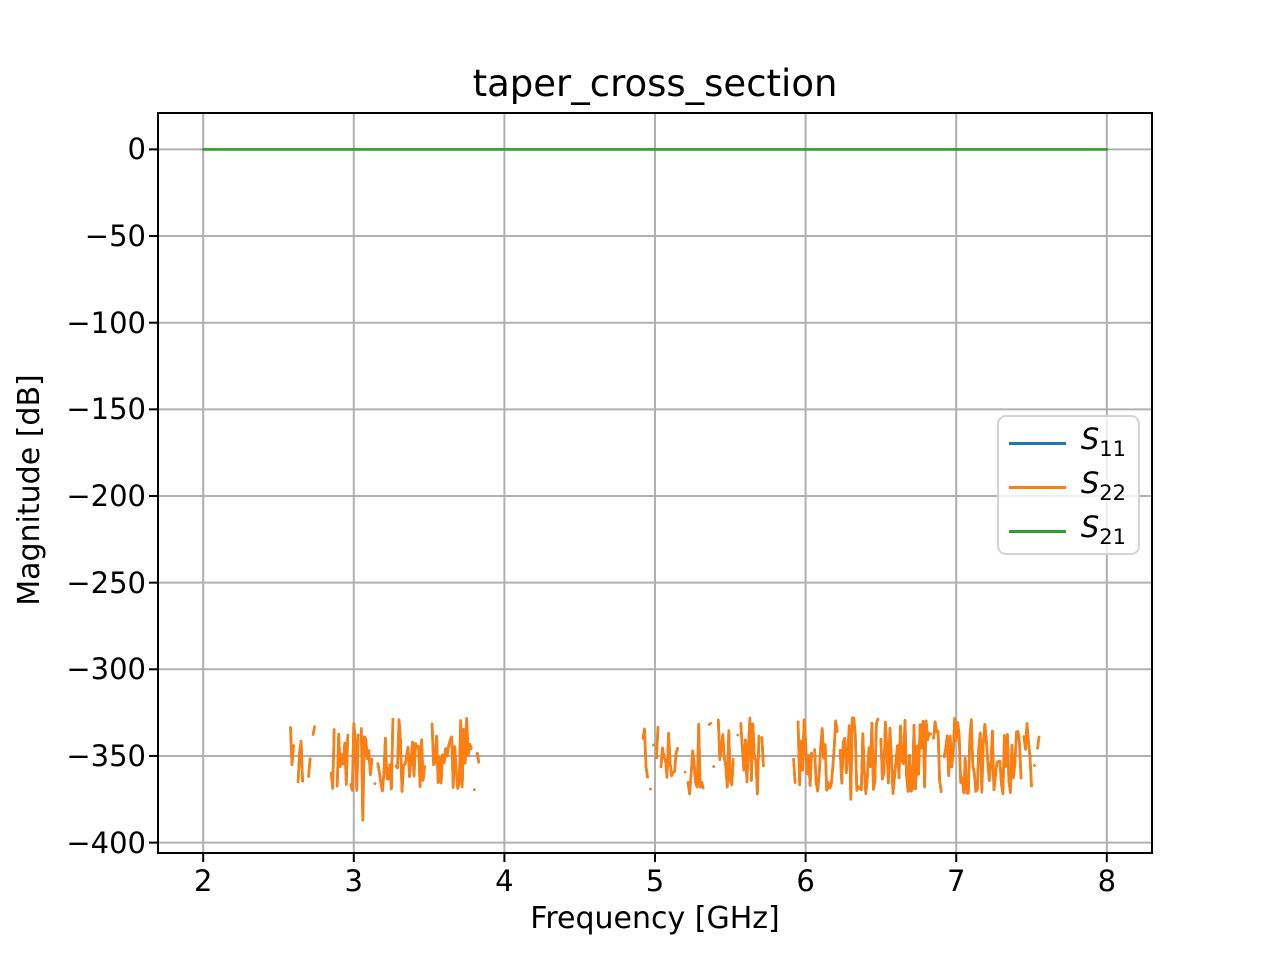  Describe the element at coordinates (956, 881) in the screenshot. I see `x-tick-label: 7` at that location.